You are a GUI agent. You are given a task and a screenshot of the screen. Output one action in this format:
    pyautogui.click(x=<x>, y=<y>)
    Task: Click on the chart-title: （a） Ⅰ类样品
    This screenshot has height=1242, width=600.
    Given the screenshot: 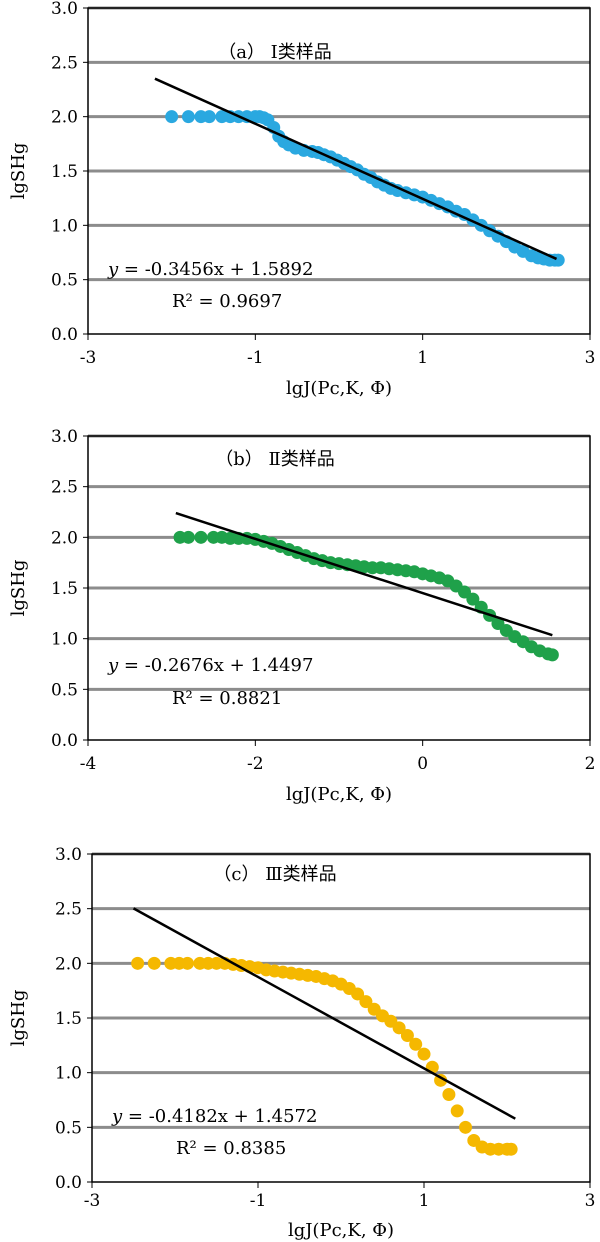 What is the action you would take?
    pyautogui.click(x=275, y=52)
    